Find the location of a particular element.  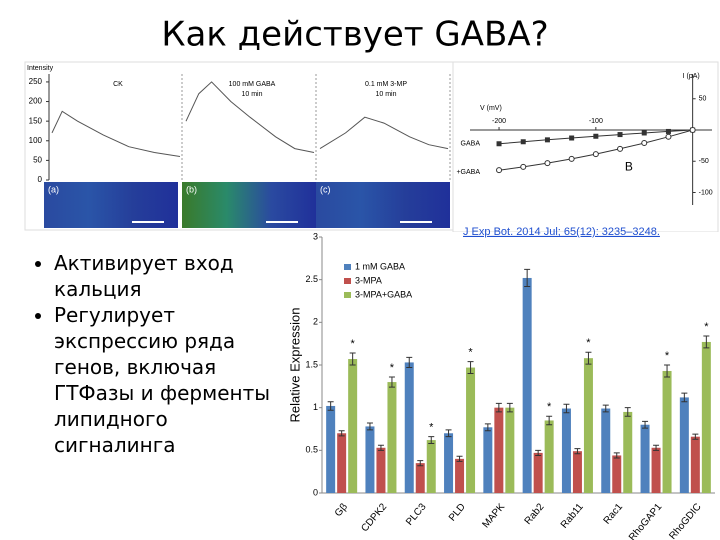

y-tick-label: 0.5 is located at coordinates (311, 450).